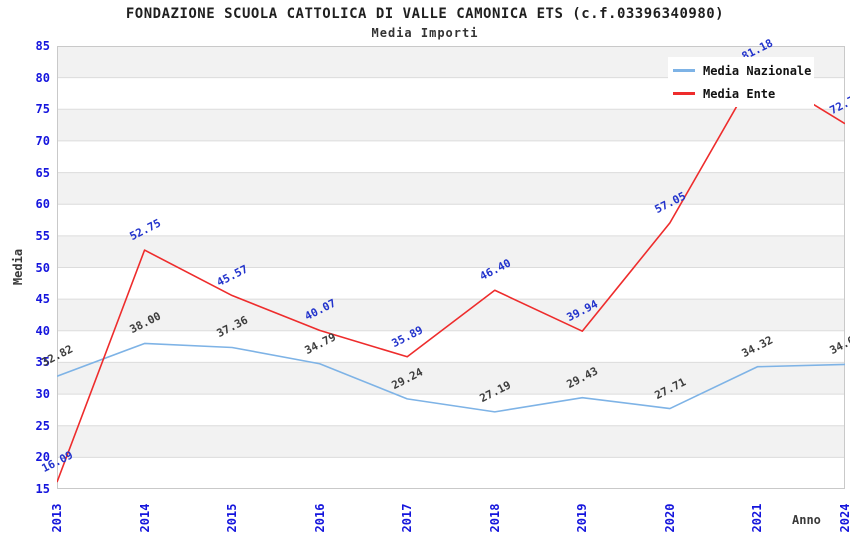 This screenshot has height=550, width=850. I want to click on x-tick-label: 2017, so click(407, 518).